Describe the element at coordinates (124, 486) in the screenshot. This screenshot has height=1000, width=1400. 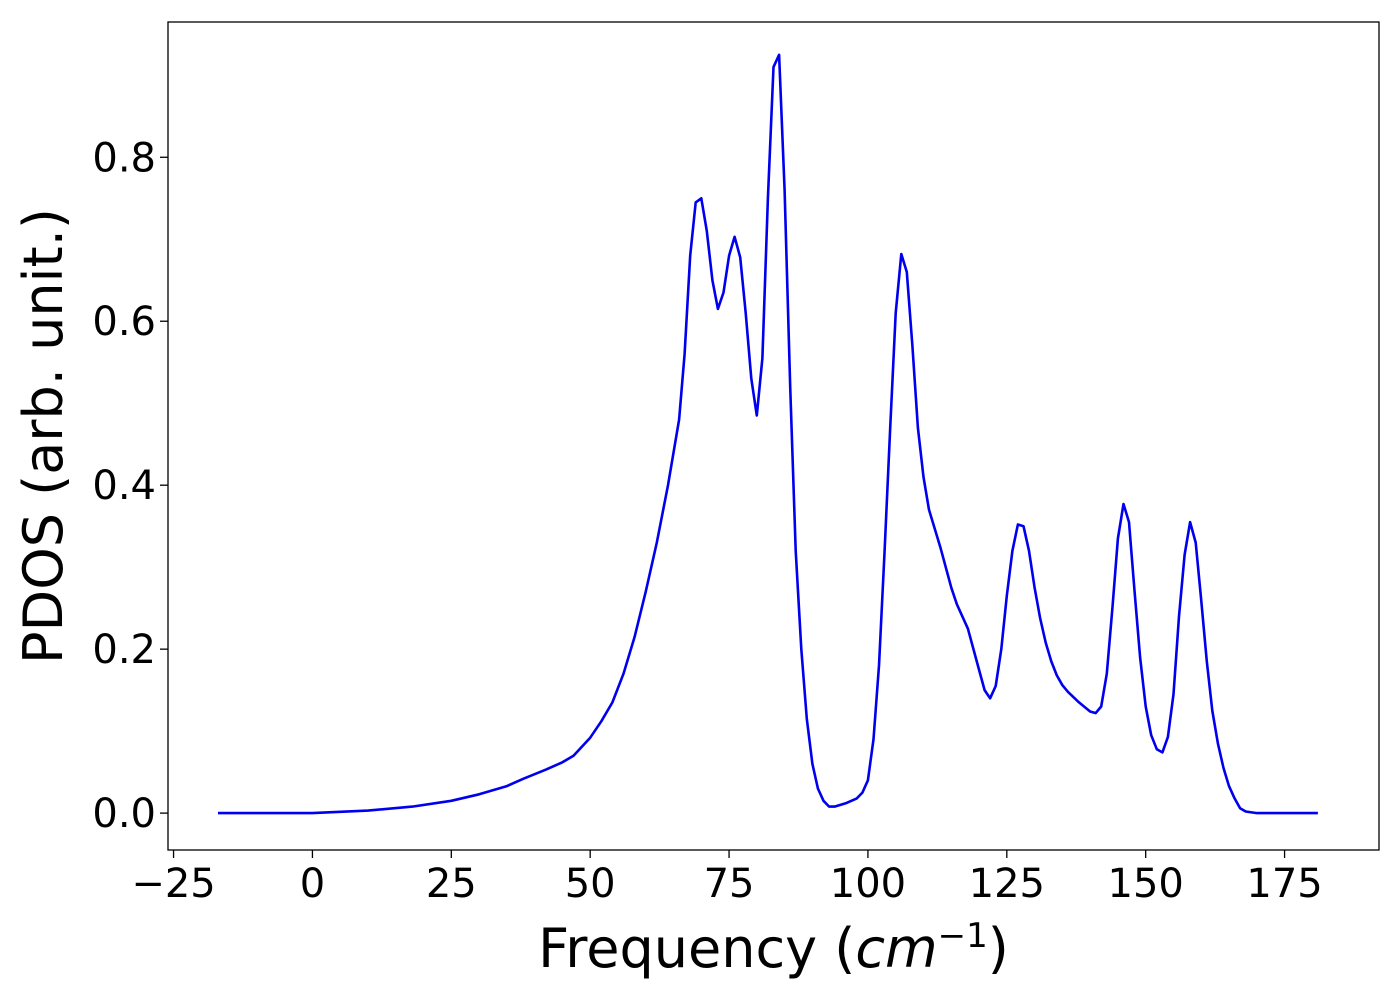
I see `y-tick-label: 0.4` at that location.